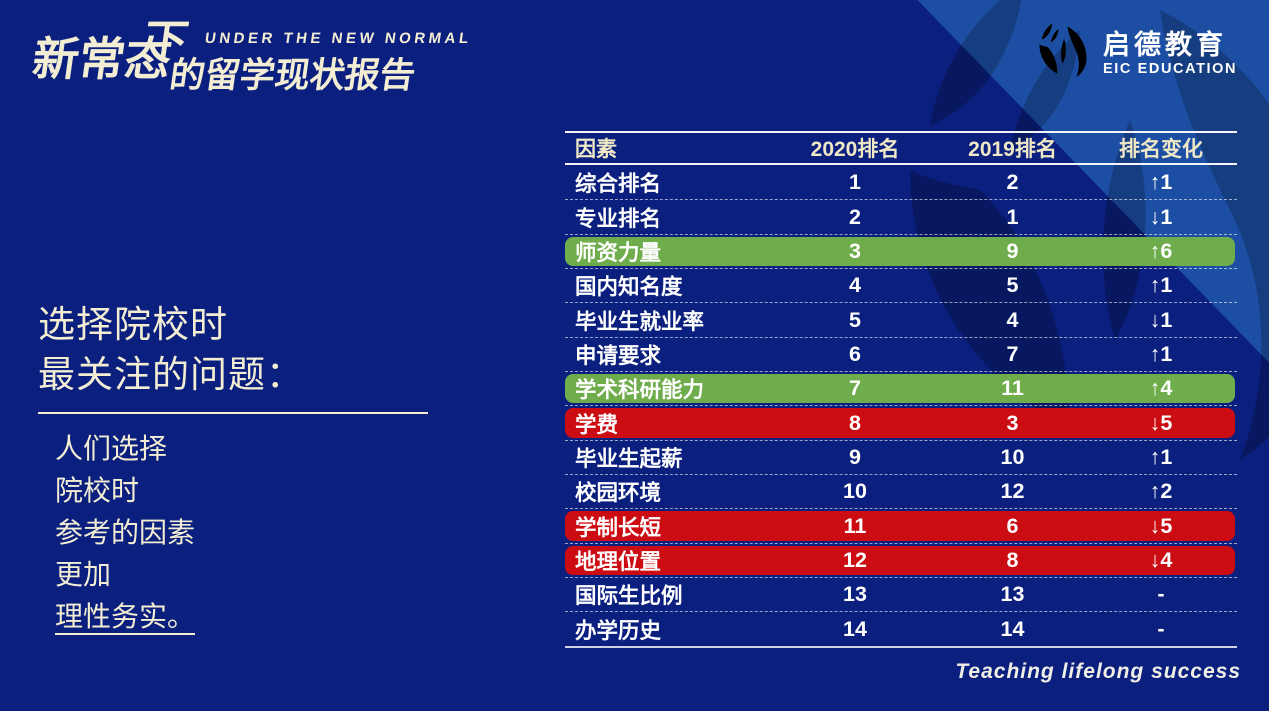  Describe the element at coordinates (855, 559) in the screenshot. I see `rank-2020-cell: 12` at that location.